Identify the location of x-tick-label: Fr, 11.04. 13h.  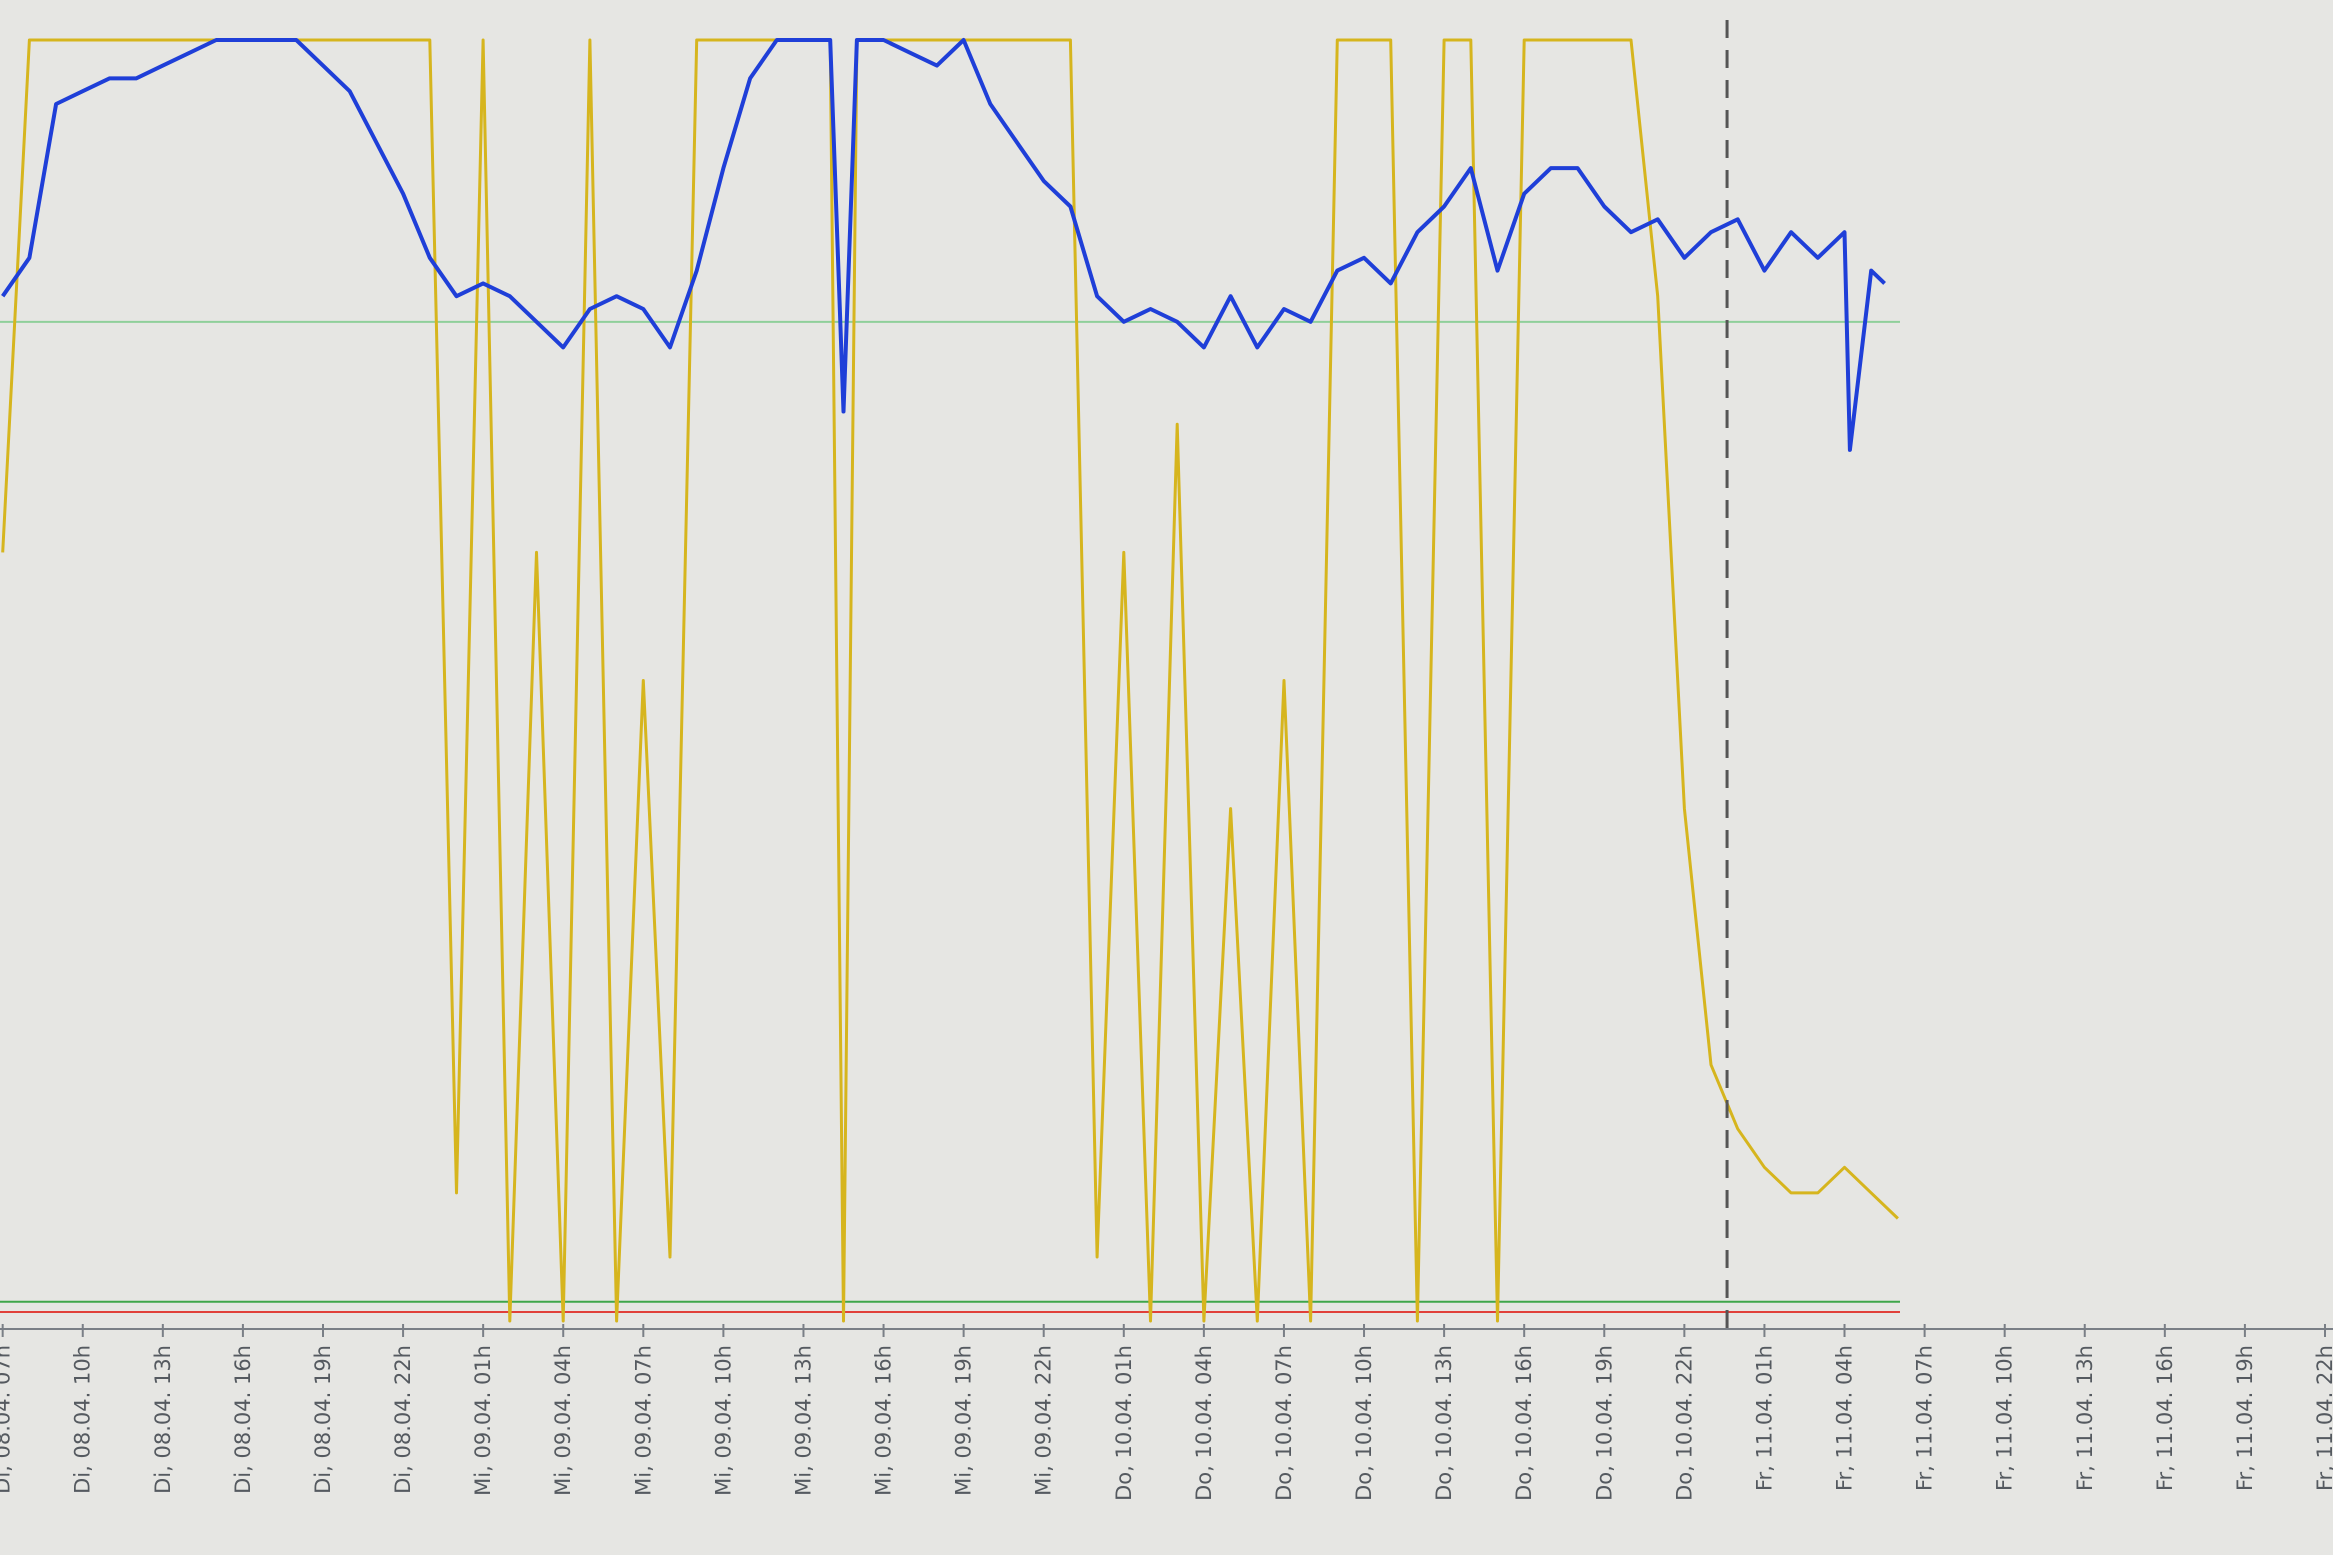
(2085, 1418).